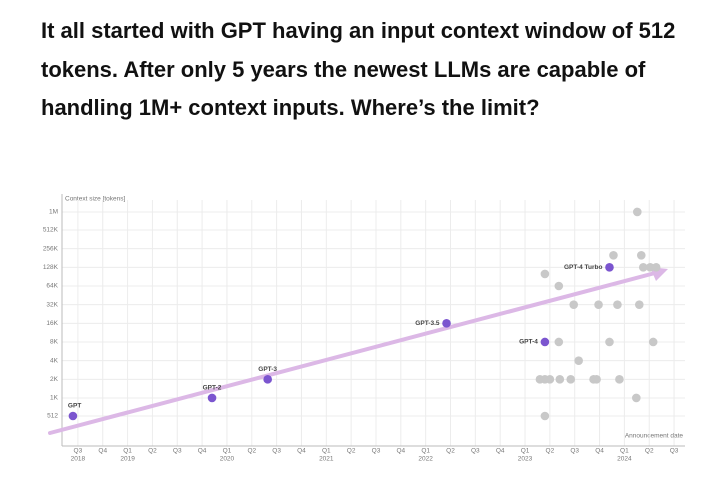 This screenshot has width=715, height=482. What do you see at coordinates (78, 459) in the screenshot?
I see `x-year-label: 2018` at bounding box center [78, 459].